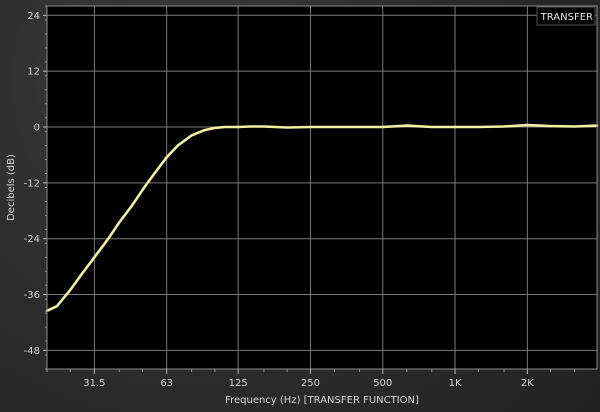 The width and height of the screenshot is (600, 412). I want to click on x-tick-label-1: 63, so click(166, 383).